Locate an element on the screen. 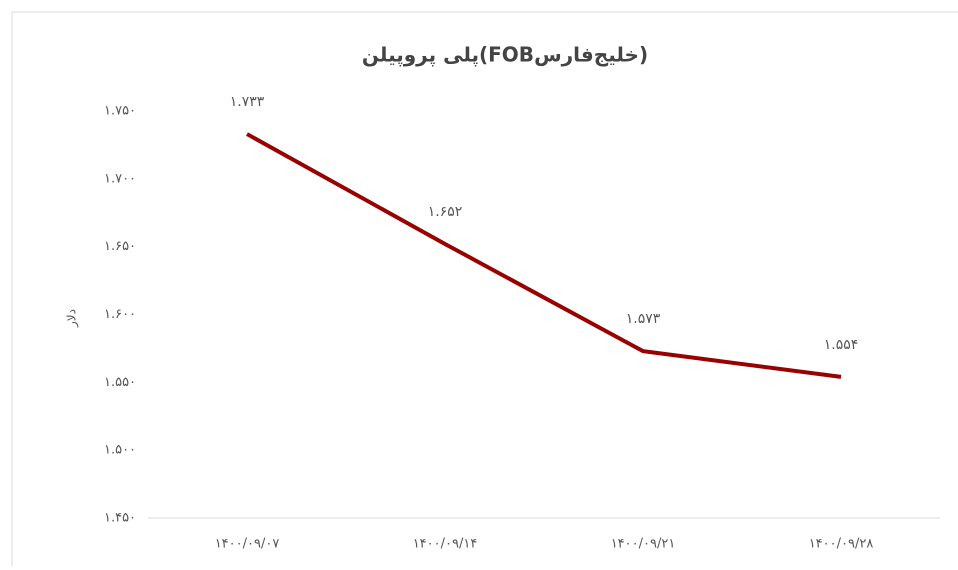 Image resolution: width=958 pixels, height=570 pixels. data-label: ۱.۶۵۲ is located at coordinates (445, 212).